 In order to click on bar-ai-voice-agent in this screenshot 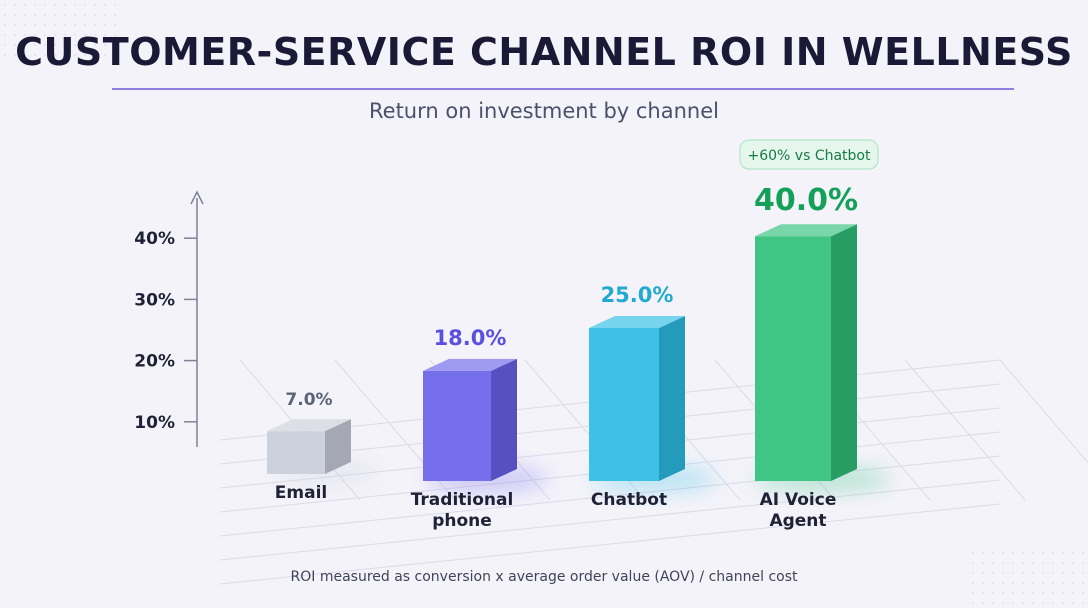, I will do `click(823, 358)`.